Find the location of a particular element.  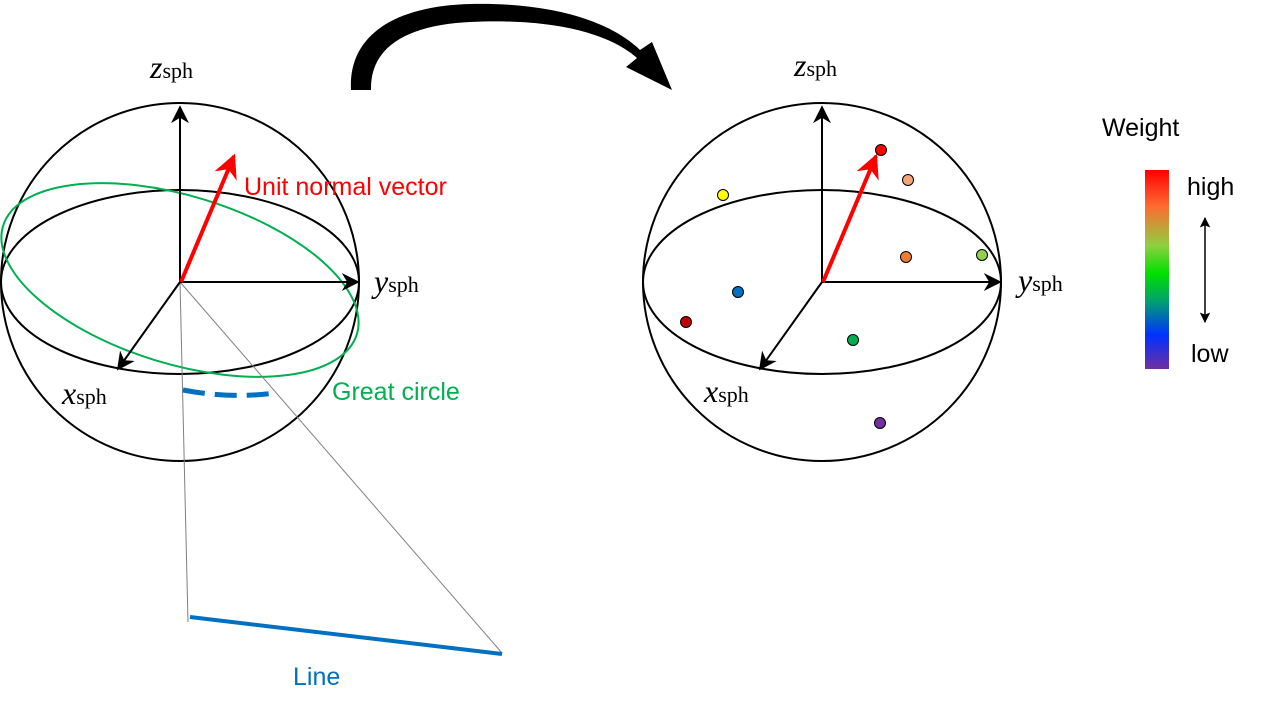

weight-legend: Weight high low is located at coordinates (1168, 241).